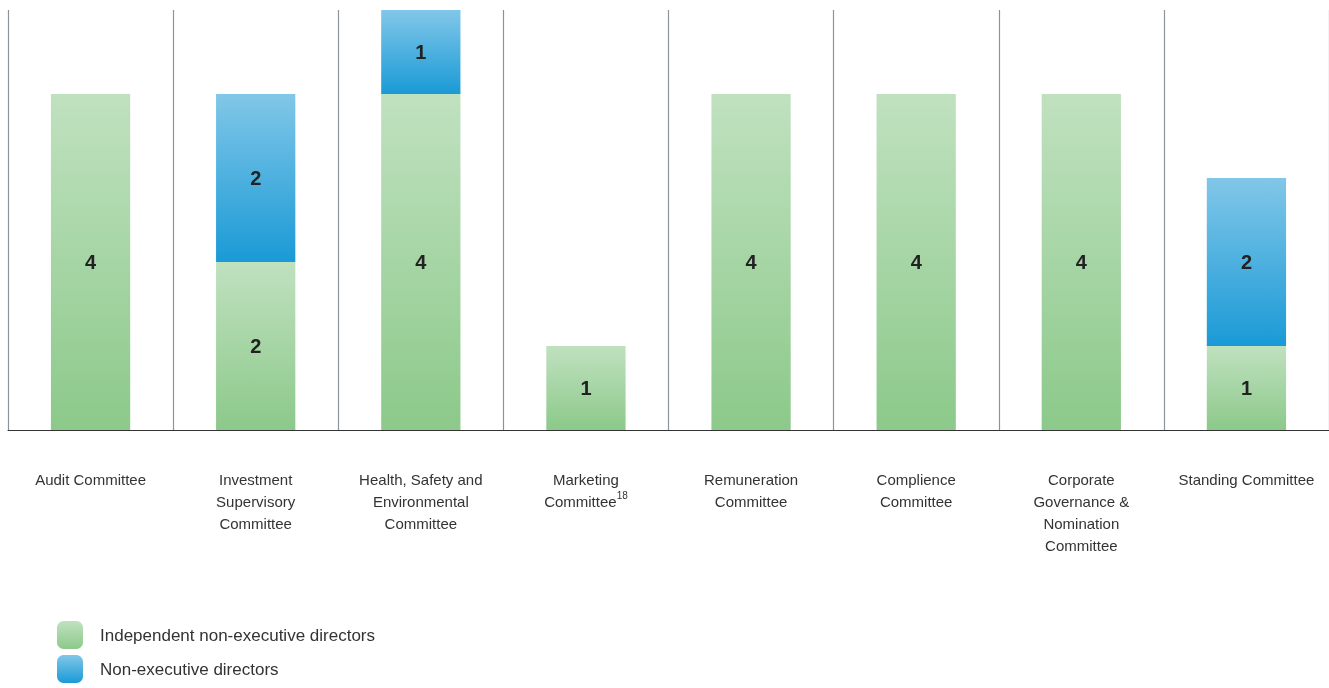  What do you see at coordinates (90, 479) in the screenshot?
I see `x-tick-label: Audit Committee` at bounding box center [90, 479].